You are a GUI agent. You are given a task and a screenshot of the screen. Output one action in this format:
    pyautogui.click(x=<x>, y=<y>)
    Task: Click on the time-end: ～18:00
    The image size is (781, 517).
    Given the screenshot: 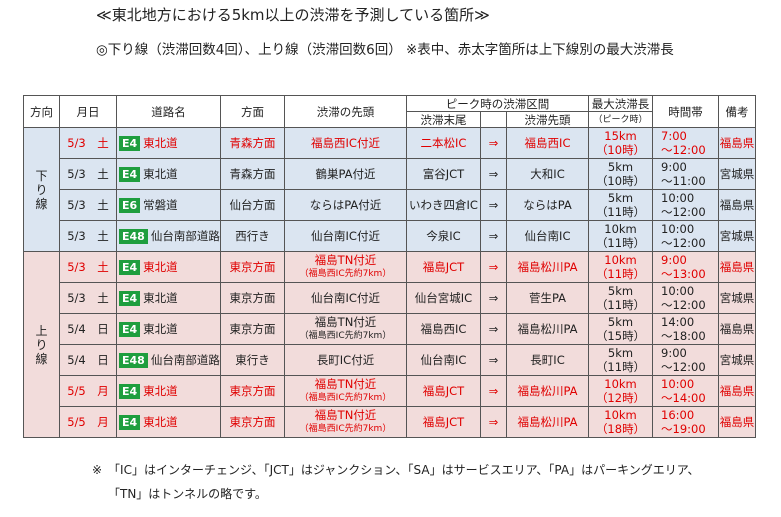 What is the action you would take?
    pyautogui.click(x=683, y=336)
    